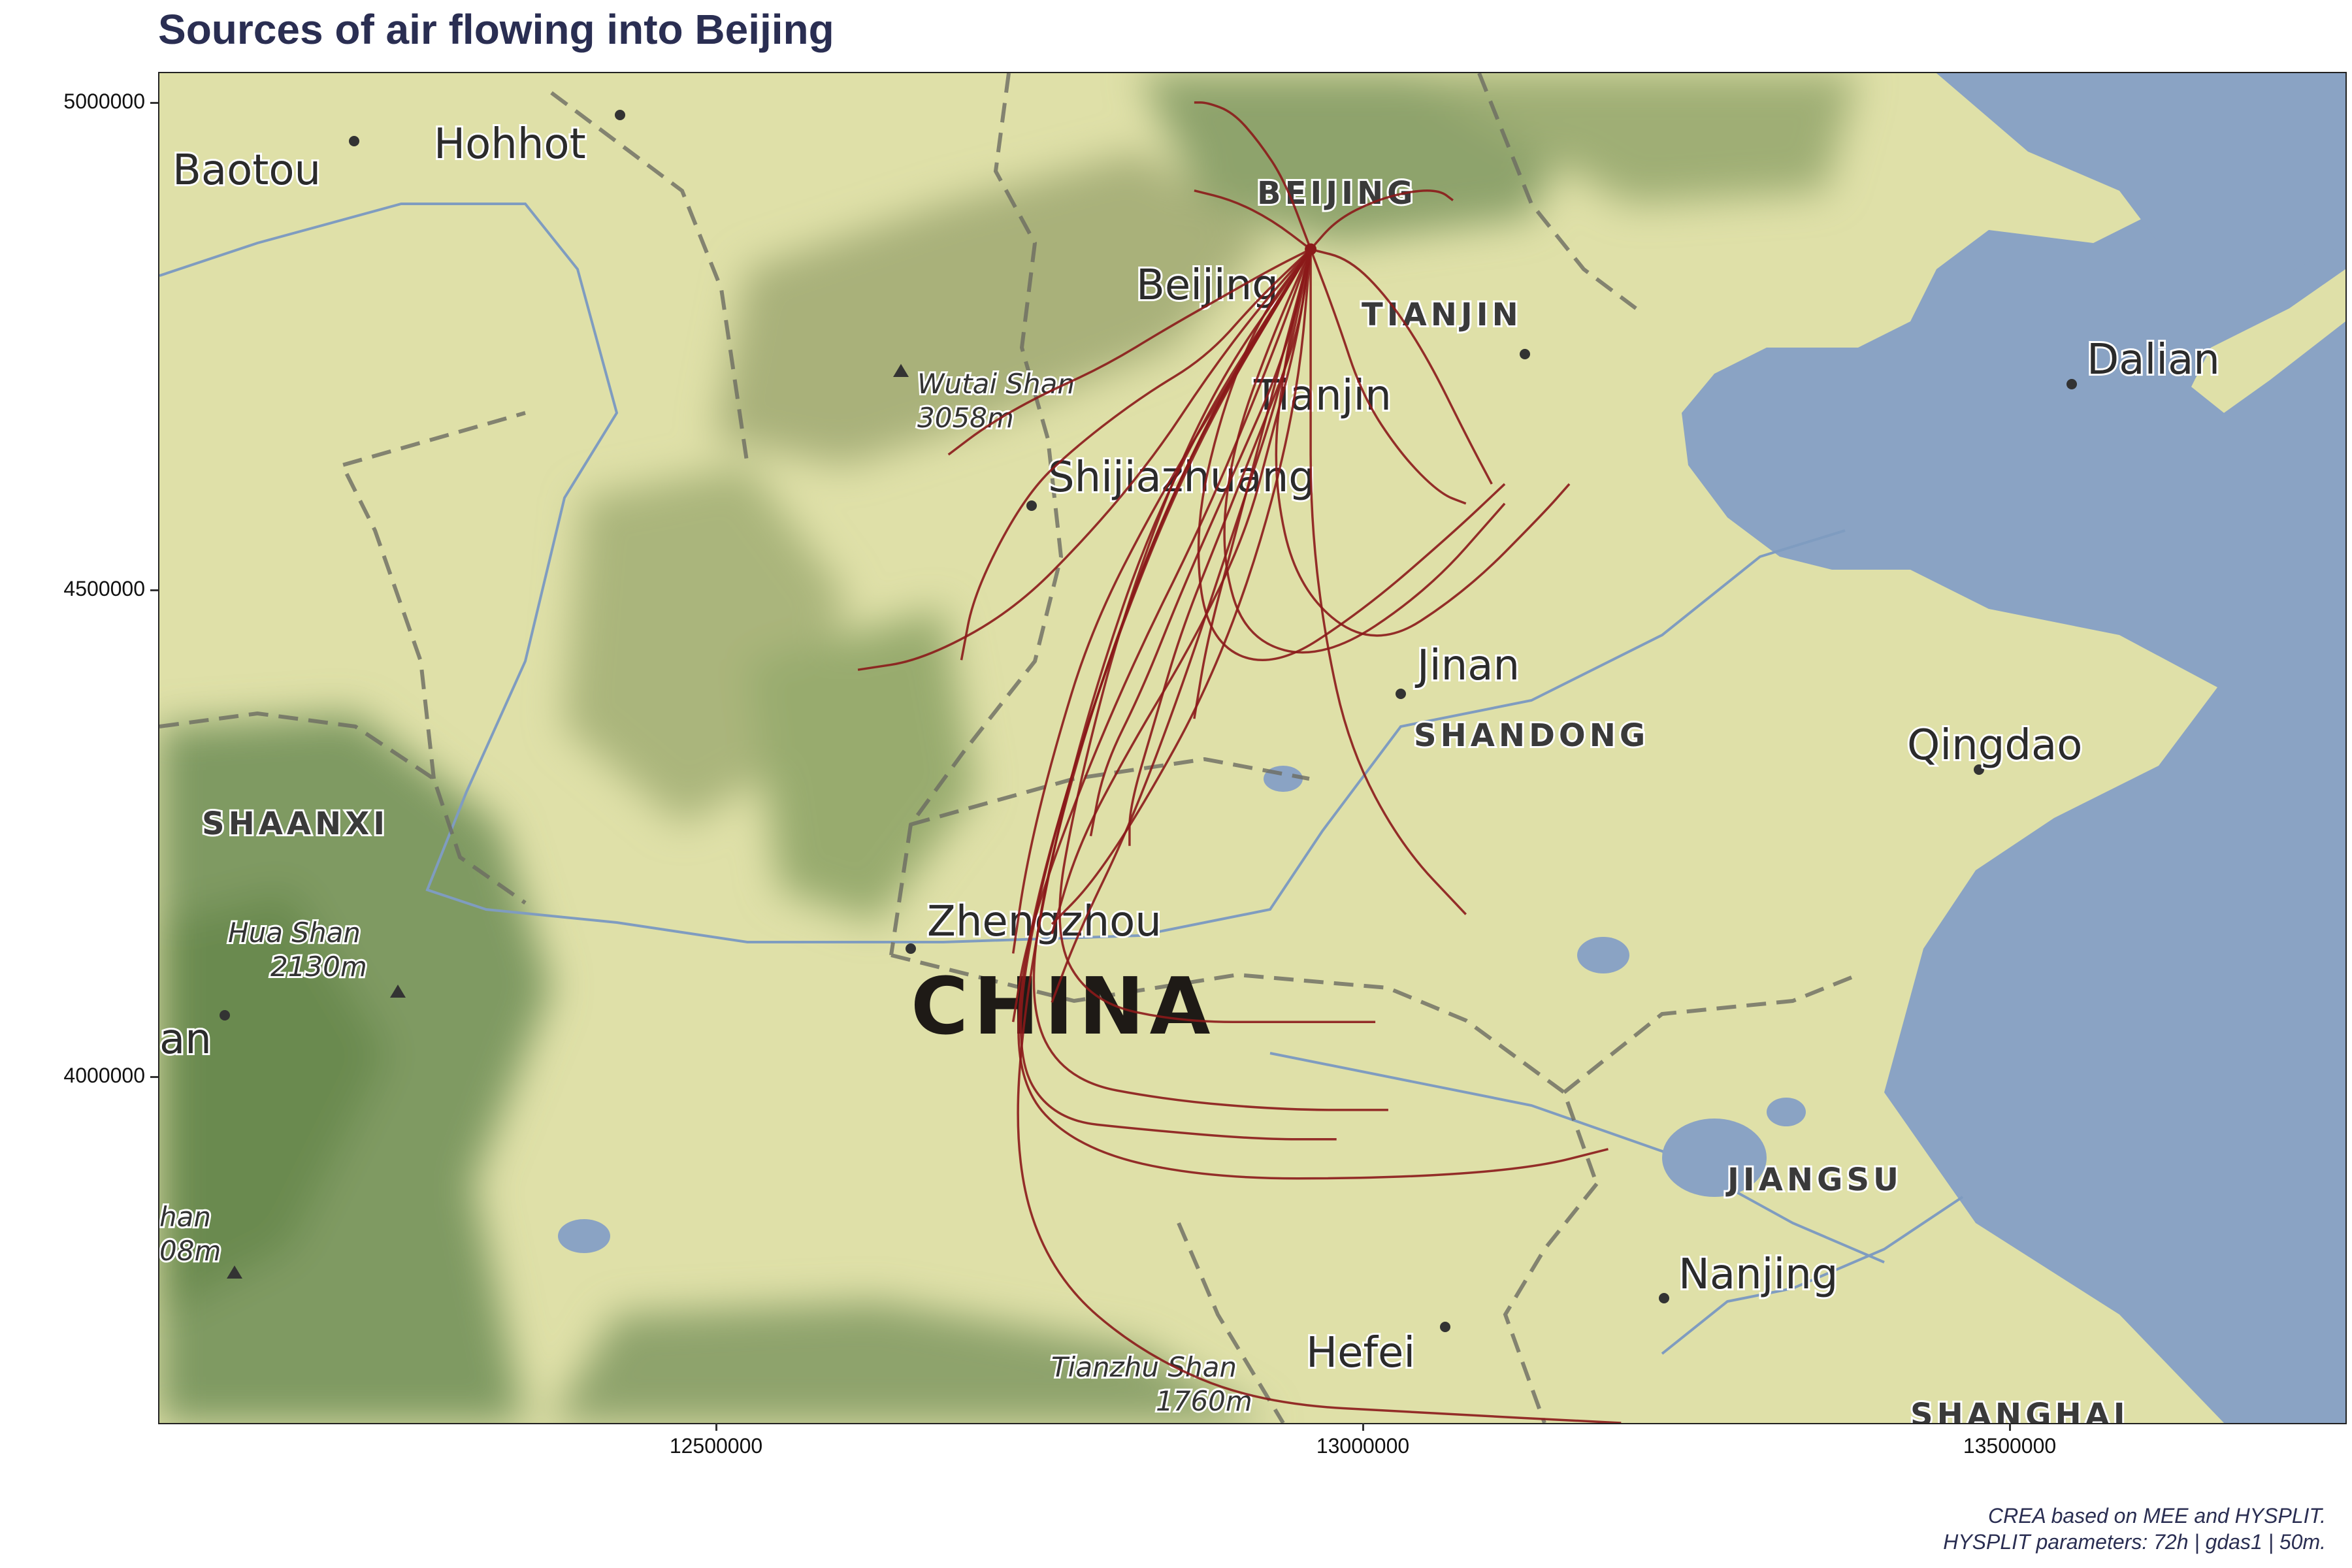 The width and height of the screenshot is (2352, 1568). I want to click on label-jinan: Jinan, so click(1467, 666).